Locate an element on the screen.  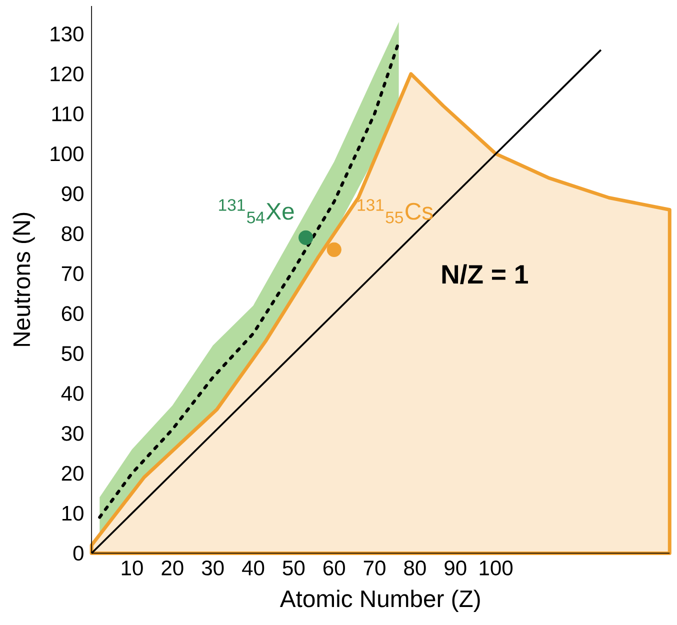
y-tick-label: 80 is located at coordinates (73, 234).